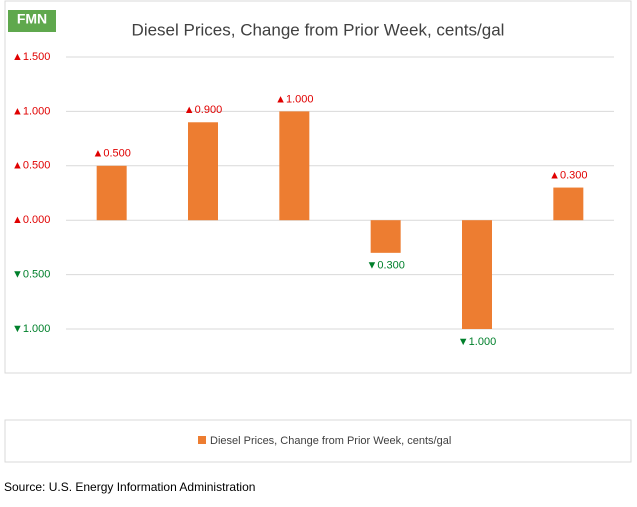 This screenshot has width=637, height=507. I want to click on logo: FMN, so click(32, 19).